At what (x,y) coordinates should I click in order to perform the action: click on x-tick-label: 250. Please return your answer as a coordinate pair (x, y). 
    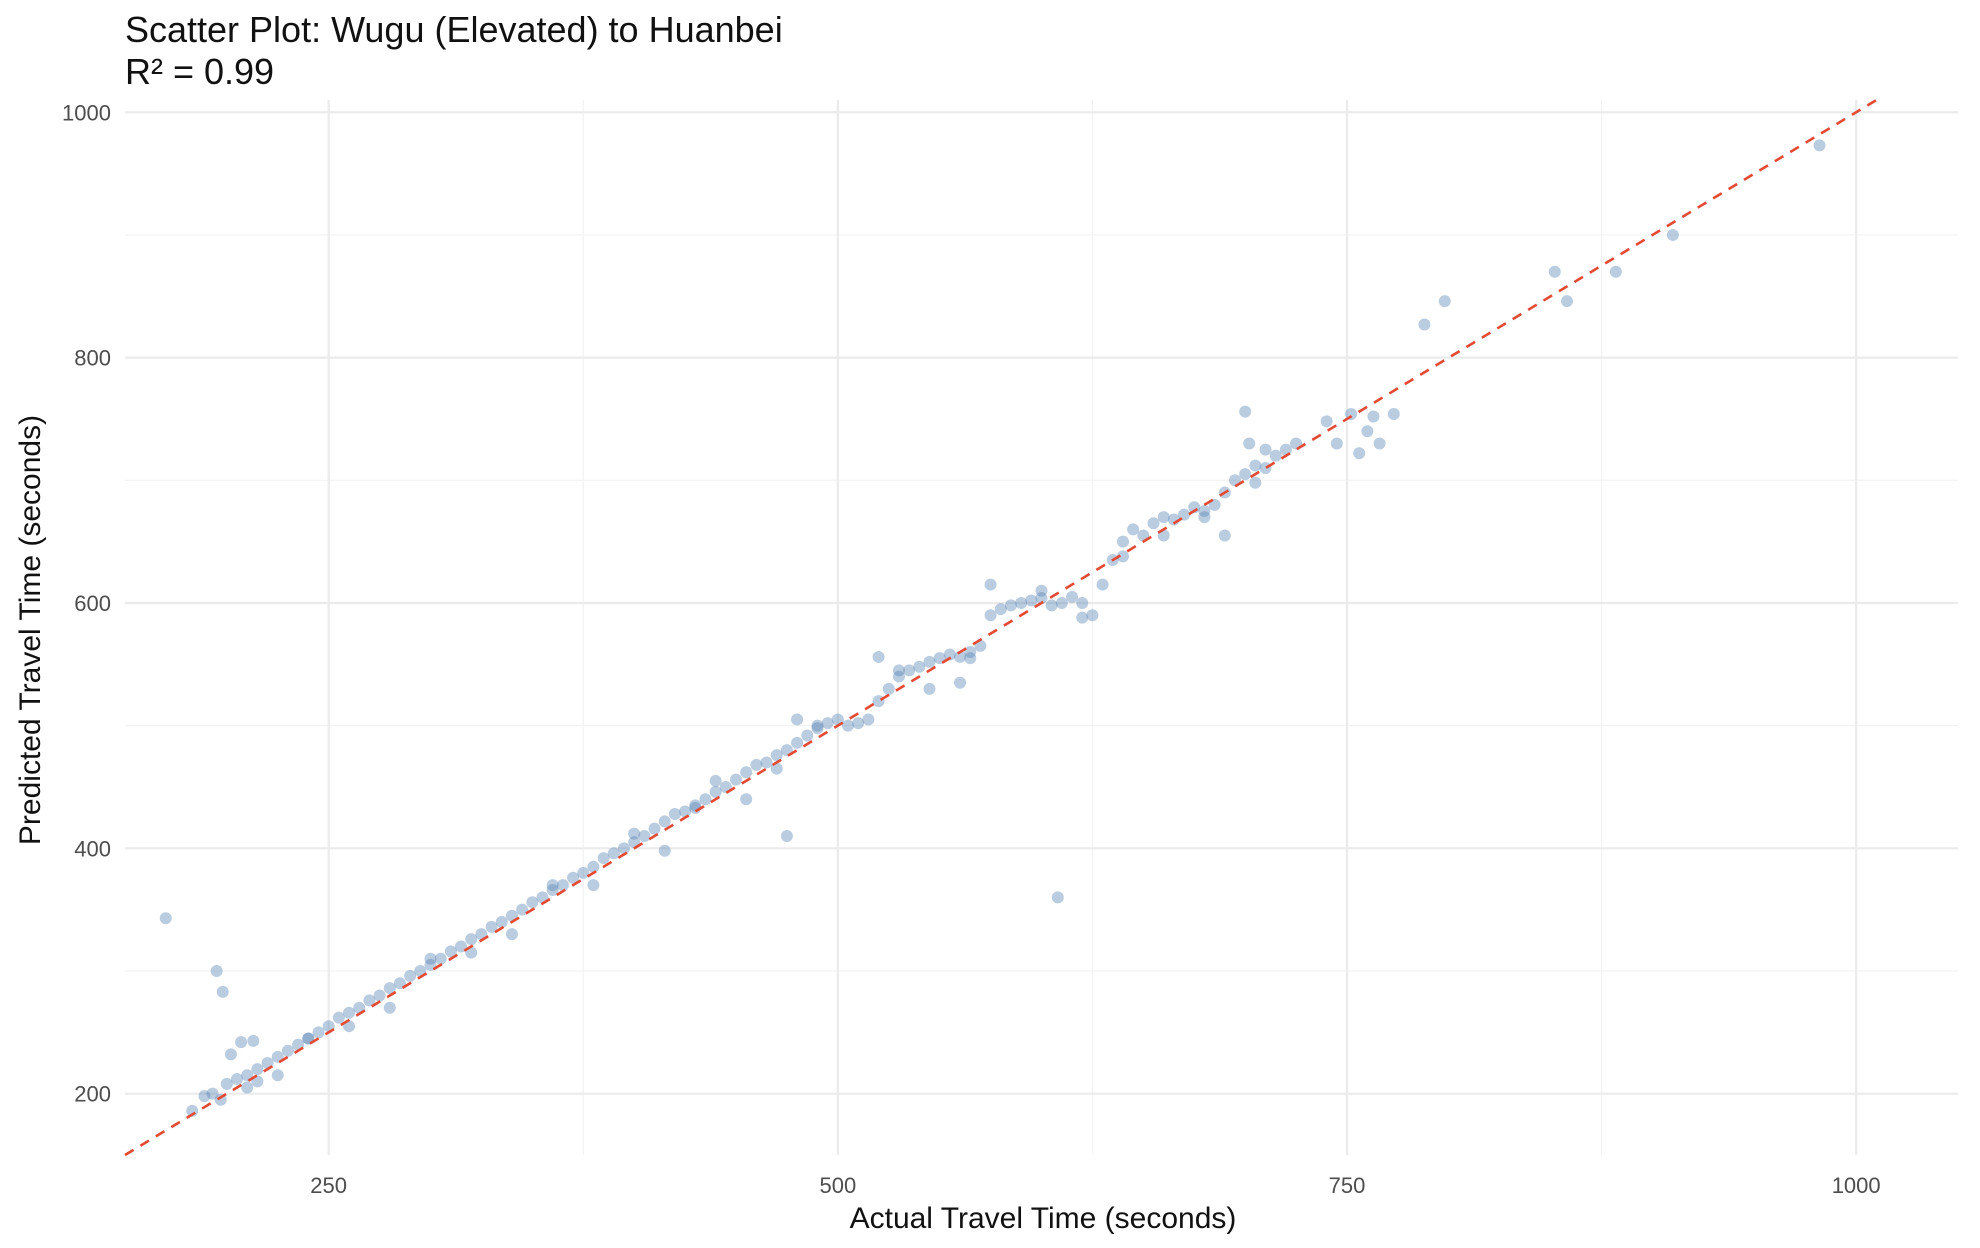
    Looking at the image, I should click on (328, 1185).